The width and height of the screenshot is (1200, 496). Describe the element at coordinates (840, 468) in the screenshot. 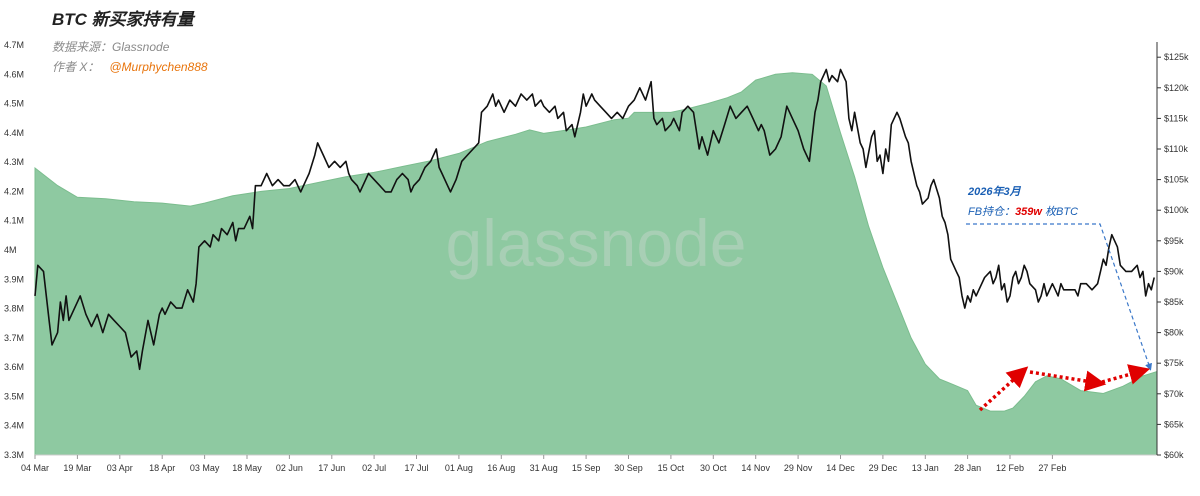

I see `x-tick-label: 14 Dec` at that location.